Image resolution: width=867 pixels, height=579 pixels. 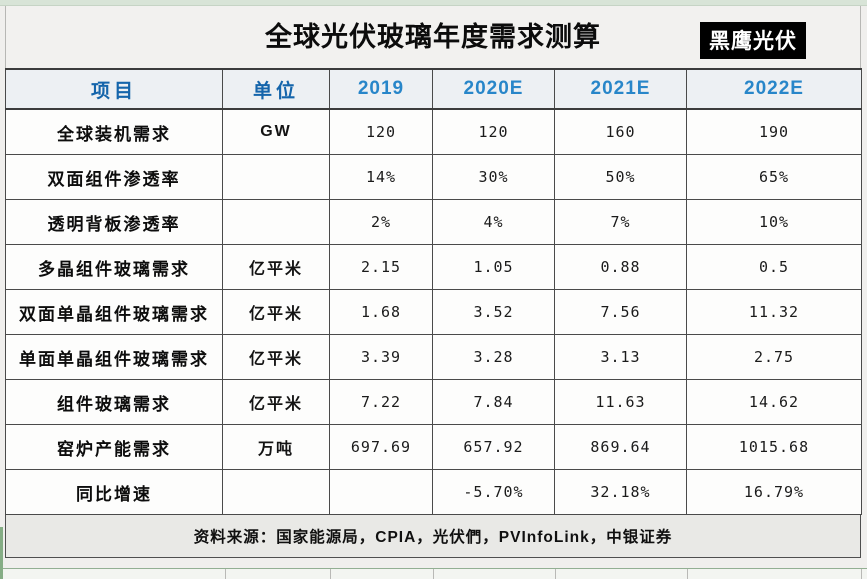 What do you see at coordinates (1, 553) in the screenshot?
I see `left-green-edge` at bounding box center [1, 553].